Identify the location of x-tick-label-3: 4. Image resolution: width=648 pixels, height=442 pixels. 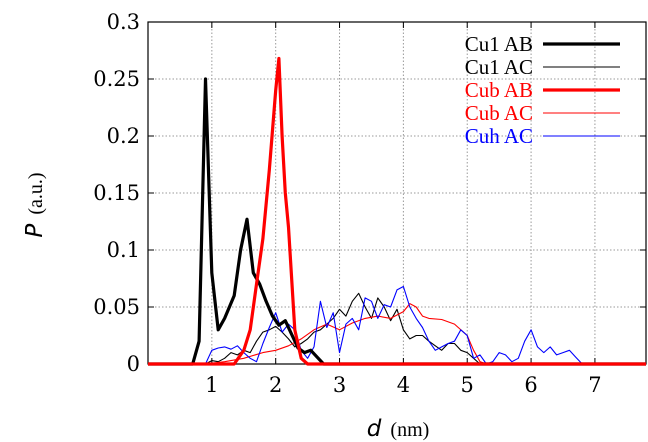
(403, 385).